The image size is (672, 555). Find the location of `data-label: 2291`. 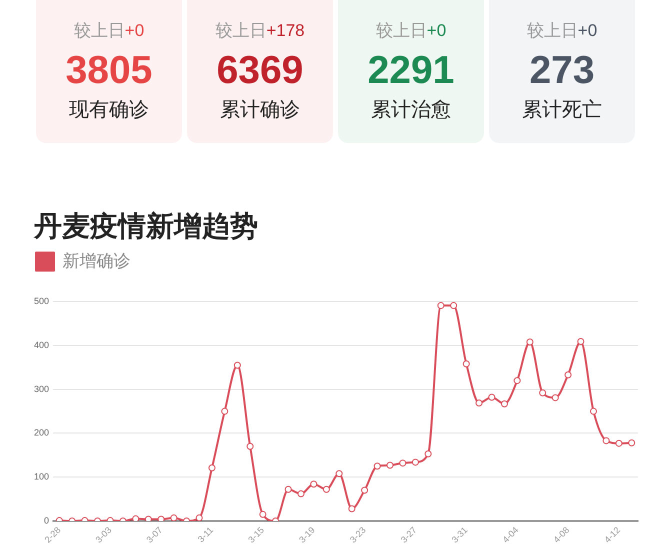

data-label: 2291 is located at coordinates (411, 71).